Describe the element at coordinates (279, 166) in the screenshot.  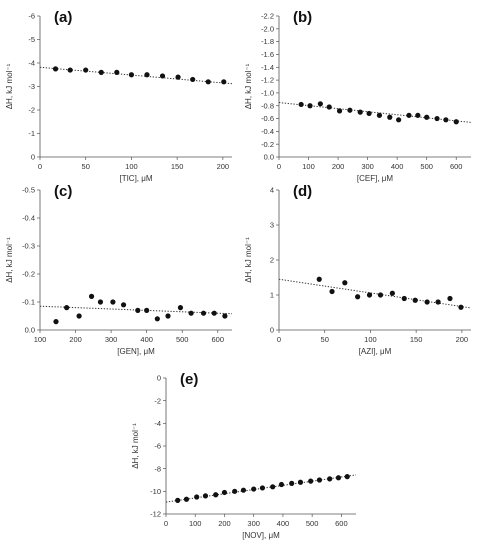
I see `x-tick-label: 0` at that location.